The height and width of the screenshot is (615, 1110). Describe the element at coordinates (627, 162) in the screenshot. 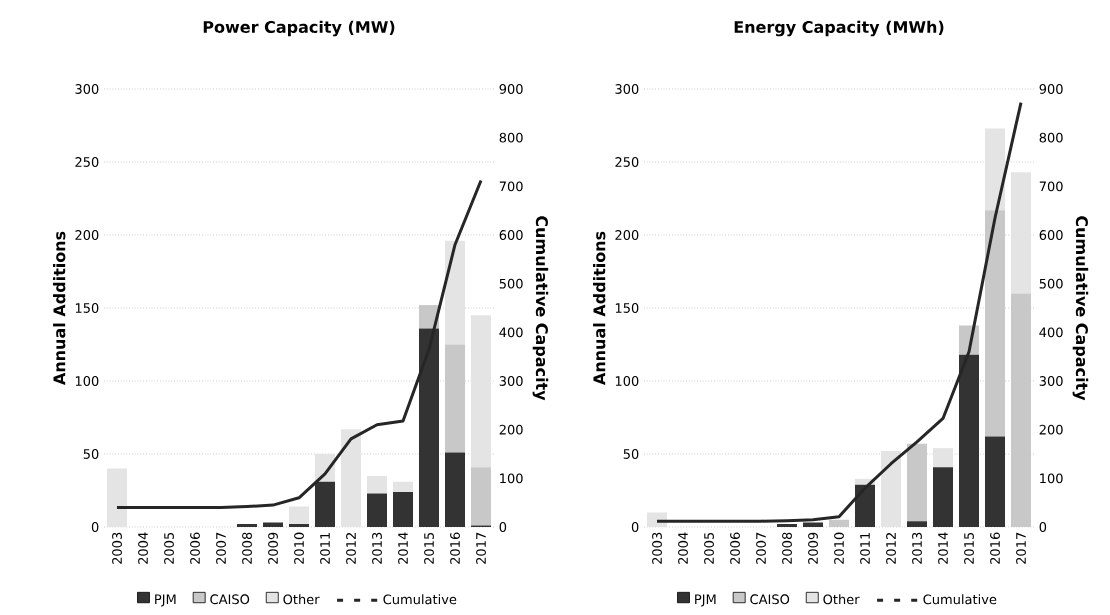

I see `y-tick-label: 250` at that location.